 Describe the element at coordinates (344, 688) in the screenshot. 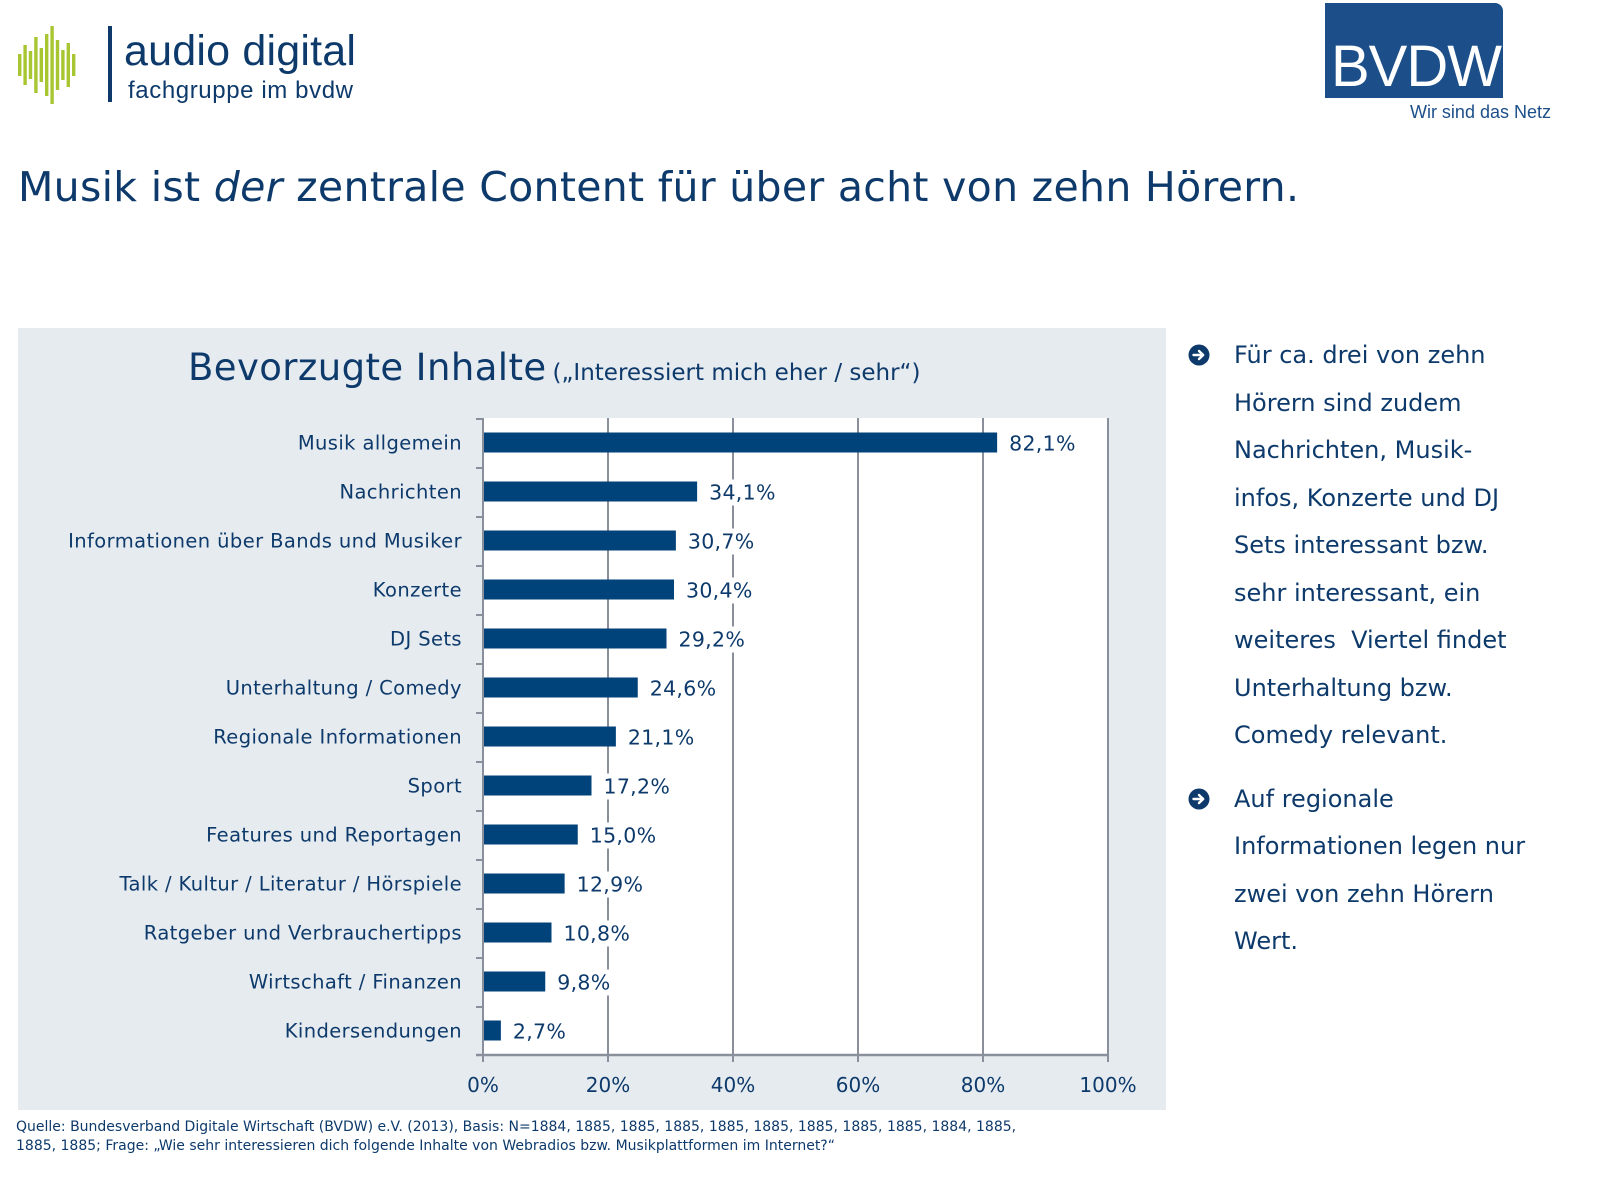

I see `category-label: Unterhaltung / Comedy` at that location.